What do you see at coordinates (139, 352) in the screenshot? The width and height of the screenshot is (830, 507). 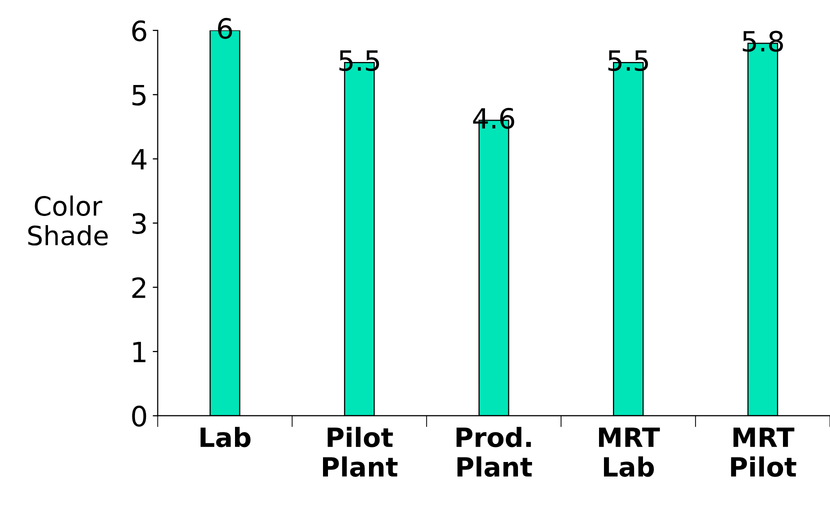 I see `y-tick-label: 1` at bounding box center [139, 352].